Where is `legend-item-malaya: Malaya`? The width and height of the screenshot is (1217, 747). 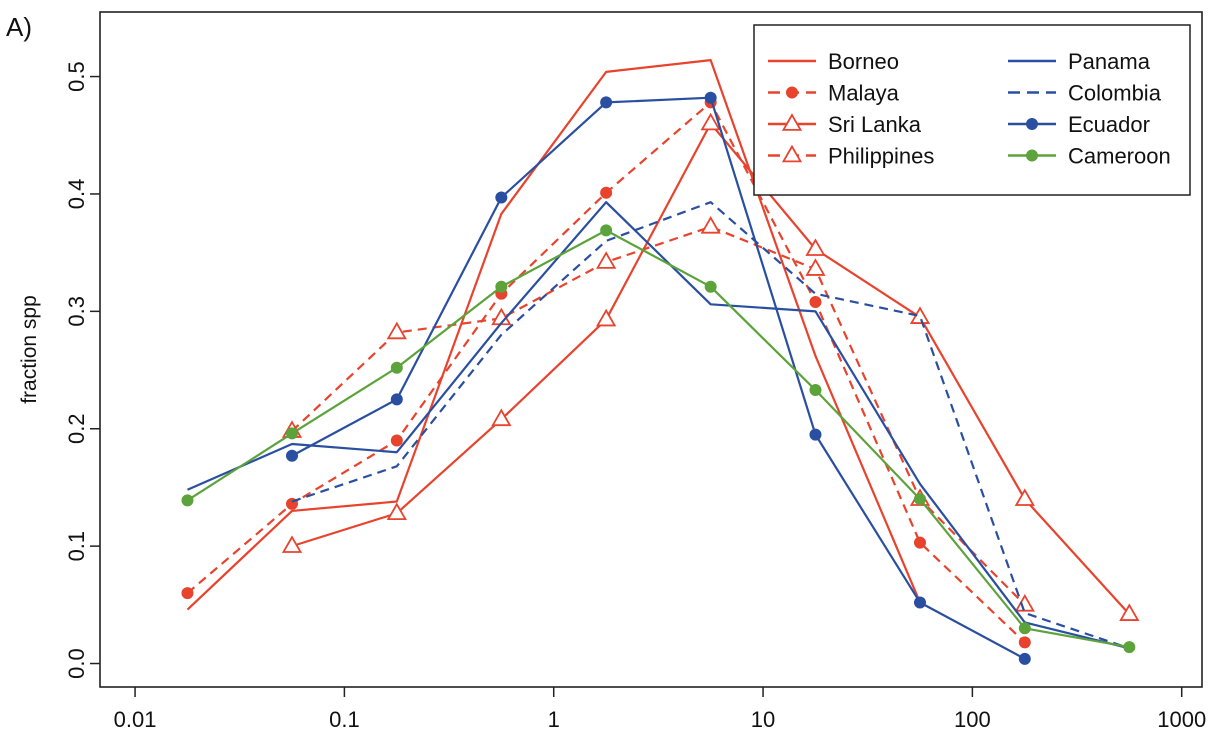 legend-item-malaya: Malaya is located at coordinates (834, 93).